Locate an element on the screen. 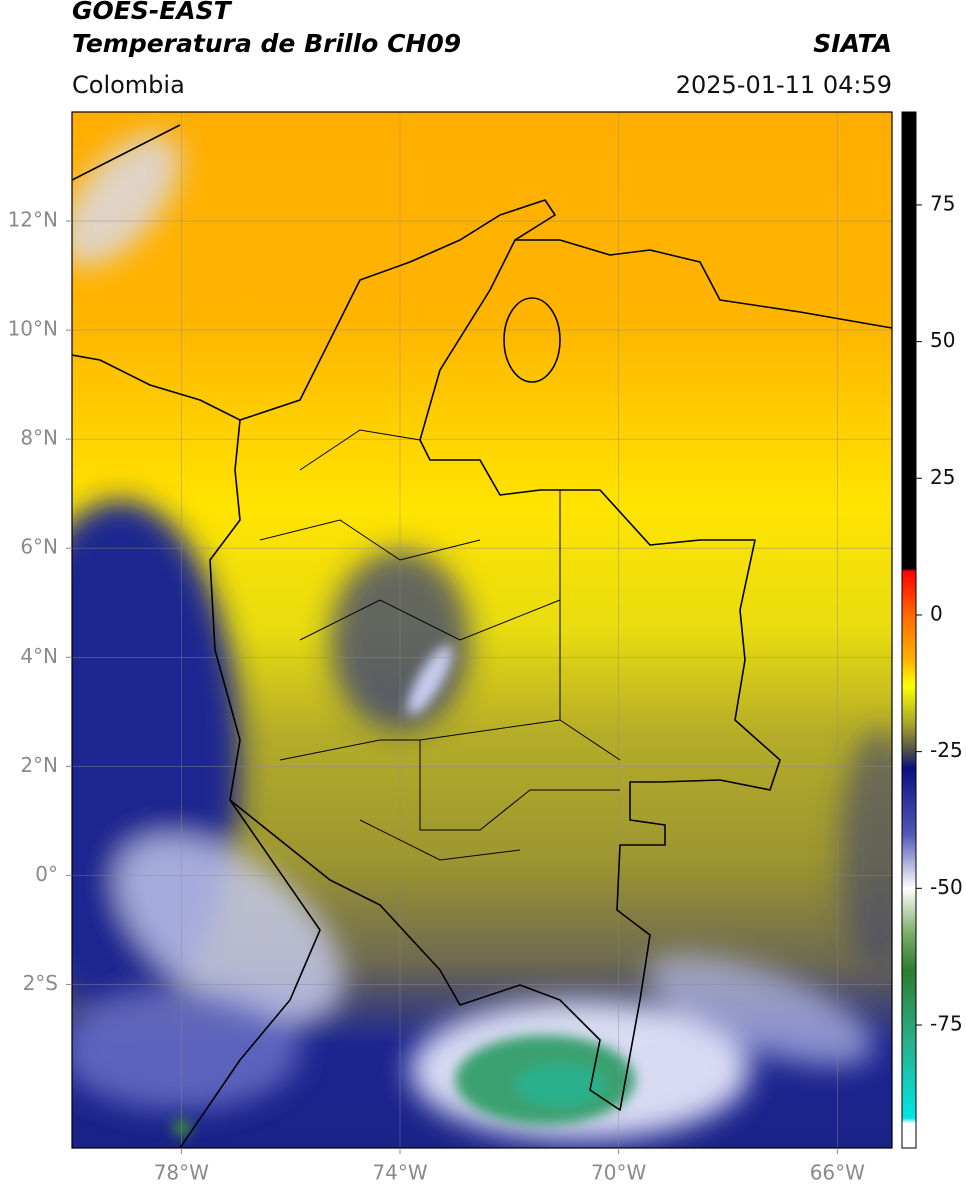 Image resolution: width=966 pixels, height=1190 pixels. colorbar-tick-label: -50 is located at coordinates (946, 887).